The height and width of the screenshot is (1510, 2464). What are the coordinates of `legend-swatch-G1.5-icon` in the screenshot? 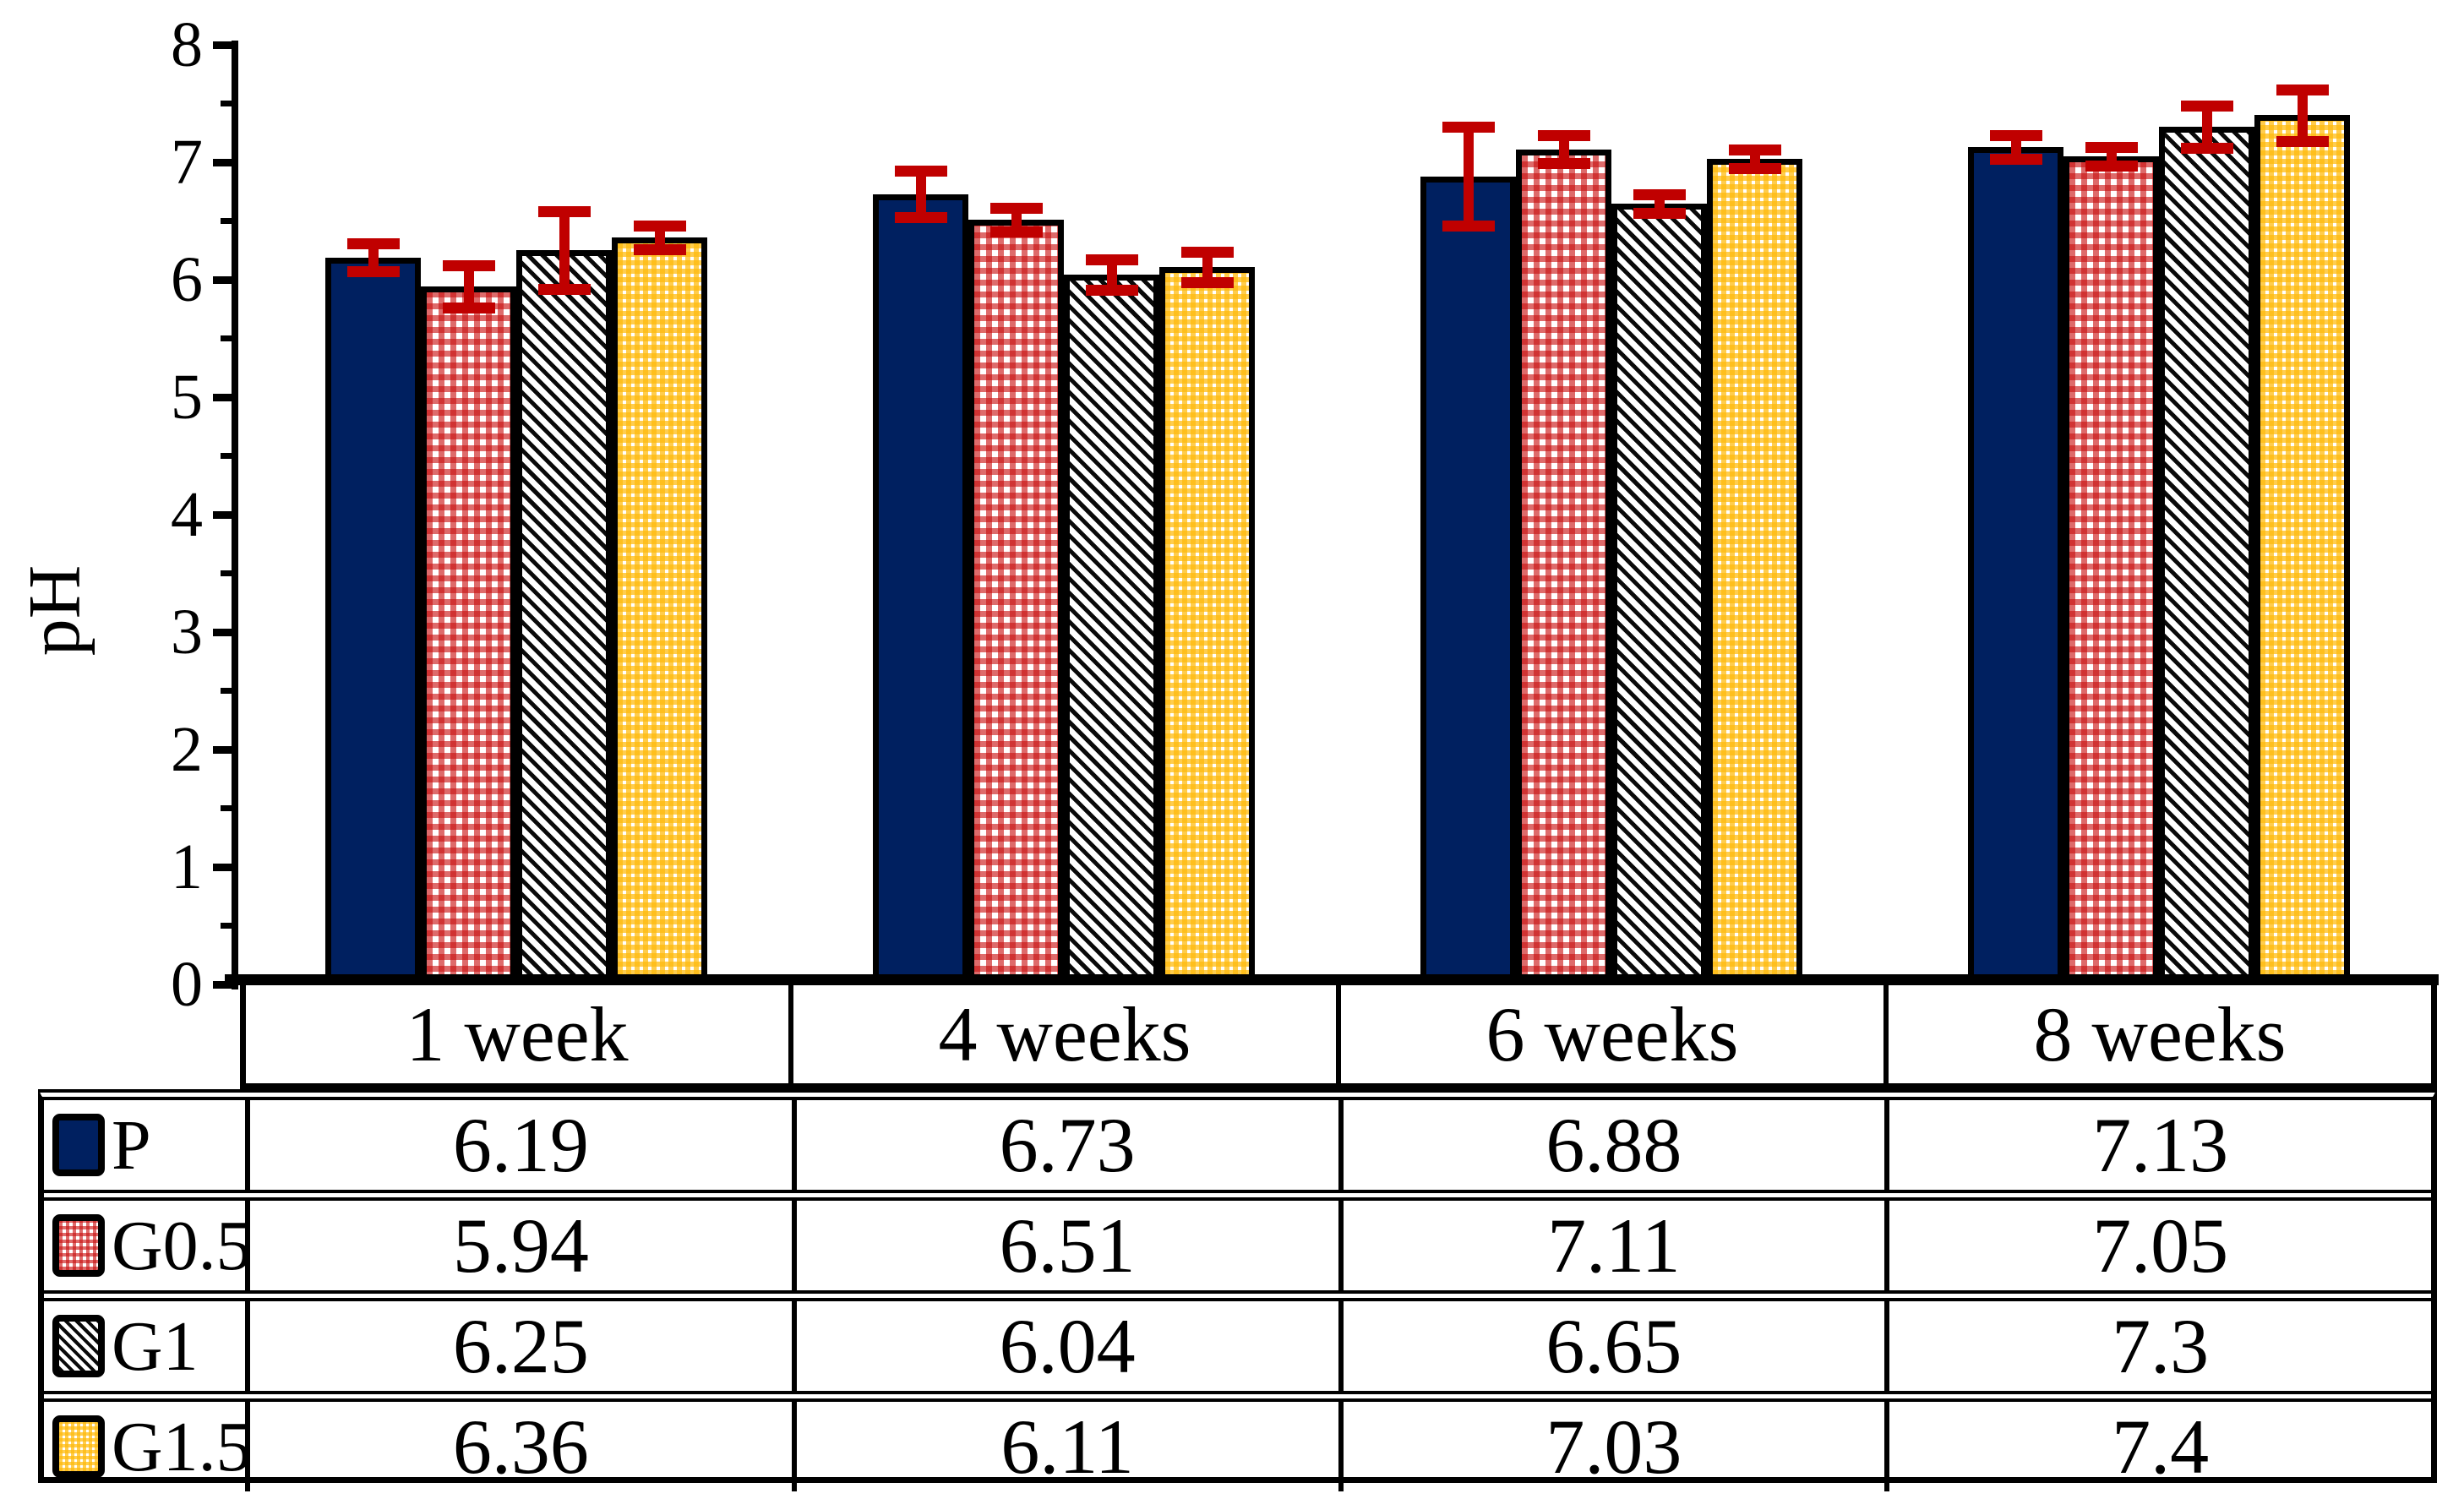 It's located at (78, 1446).